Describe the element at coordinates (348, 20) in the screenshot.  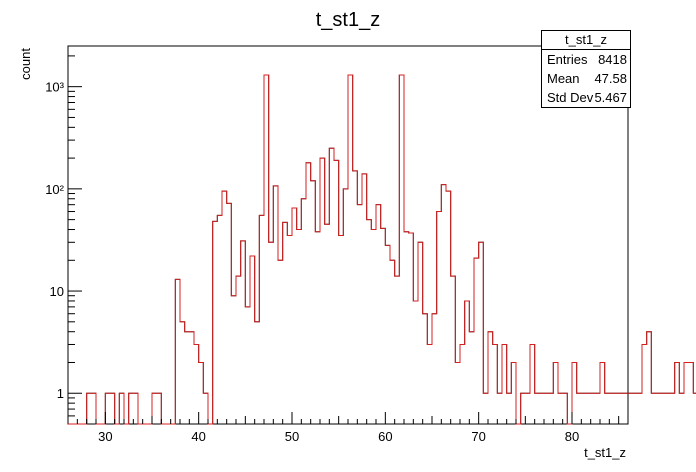
I see `chart-title: t_st1_z` at that location.